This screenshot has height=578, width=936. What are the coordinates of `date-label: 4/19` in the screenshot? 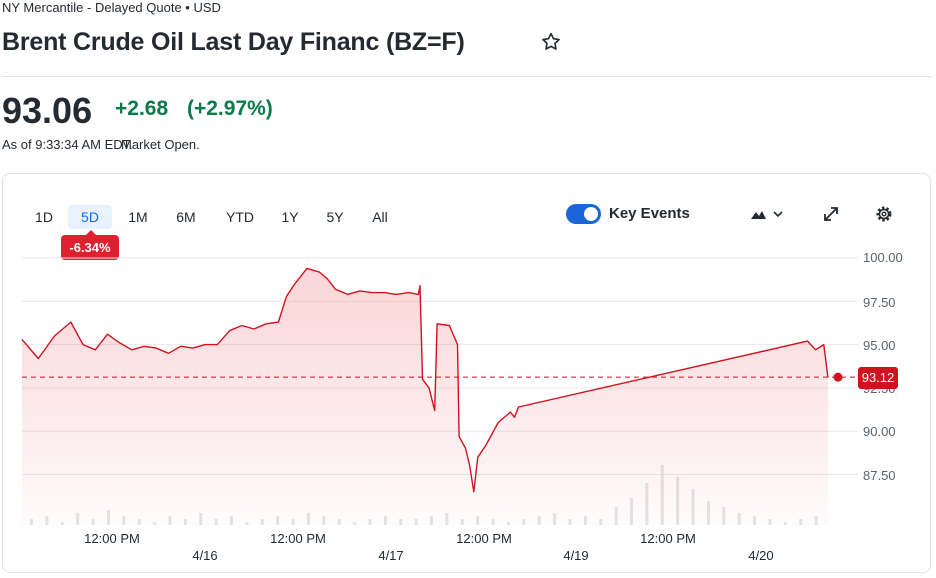 It's located at (576, 555).